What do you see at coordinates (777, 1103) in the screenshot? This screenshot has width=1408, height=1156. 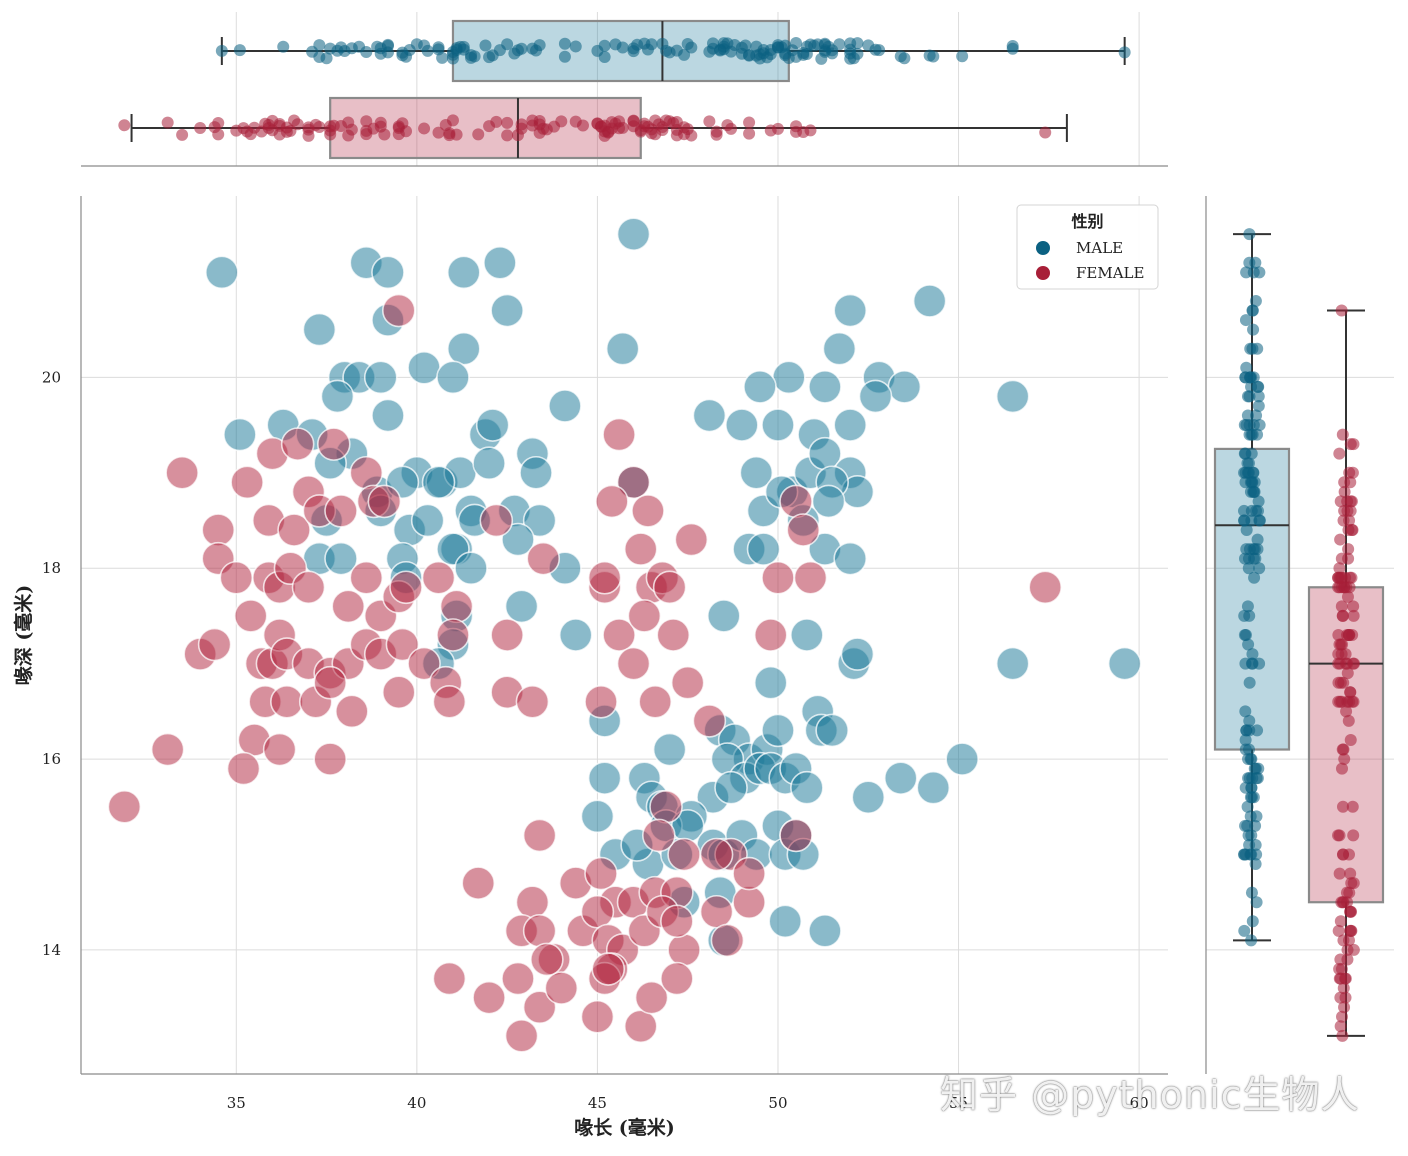 I see `x-tick-label: 50` at bounding box center [777, 1103].